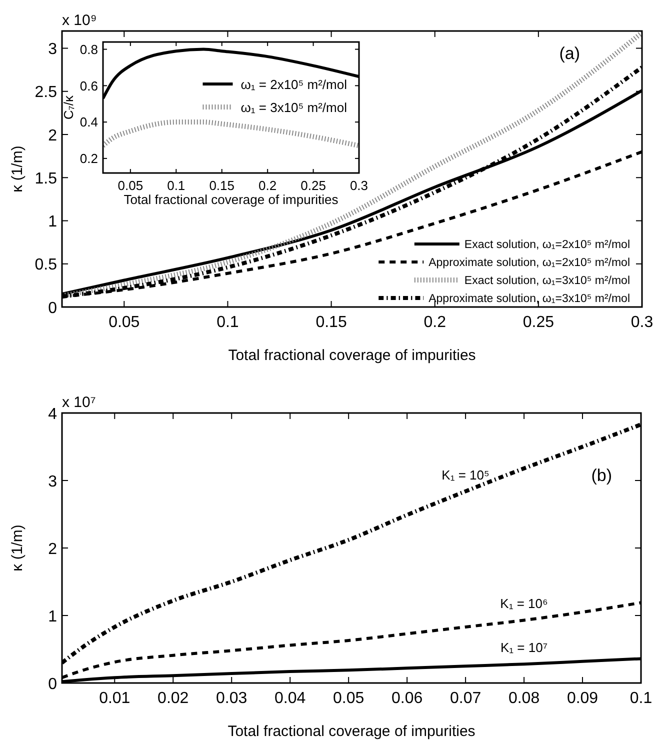 This screenshot has width=654, height=748. Describe the element at coordinates (547, 245) in the screenshot. I see `legend-label: Exact solution, ω₁=2x10⁵ m²/mol` at that location.